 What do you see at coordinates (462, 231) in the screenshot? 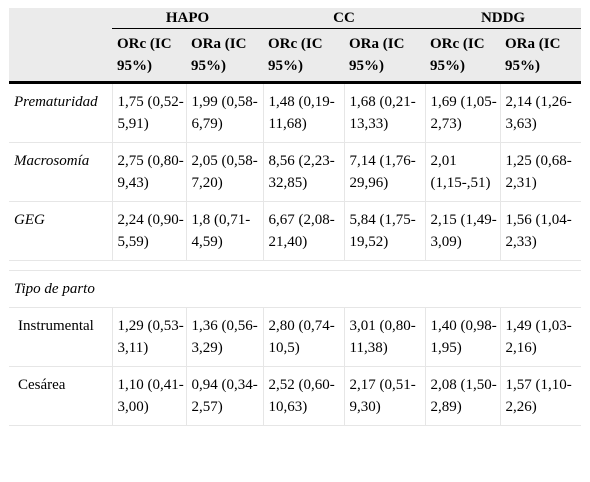
I see `table-cell: 2,15 (1,49-3,09)` at bounding box center [462, 231].